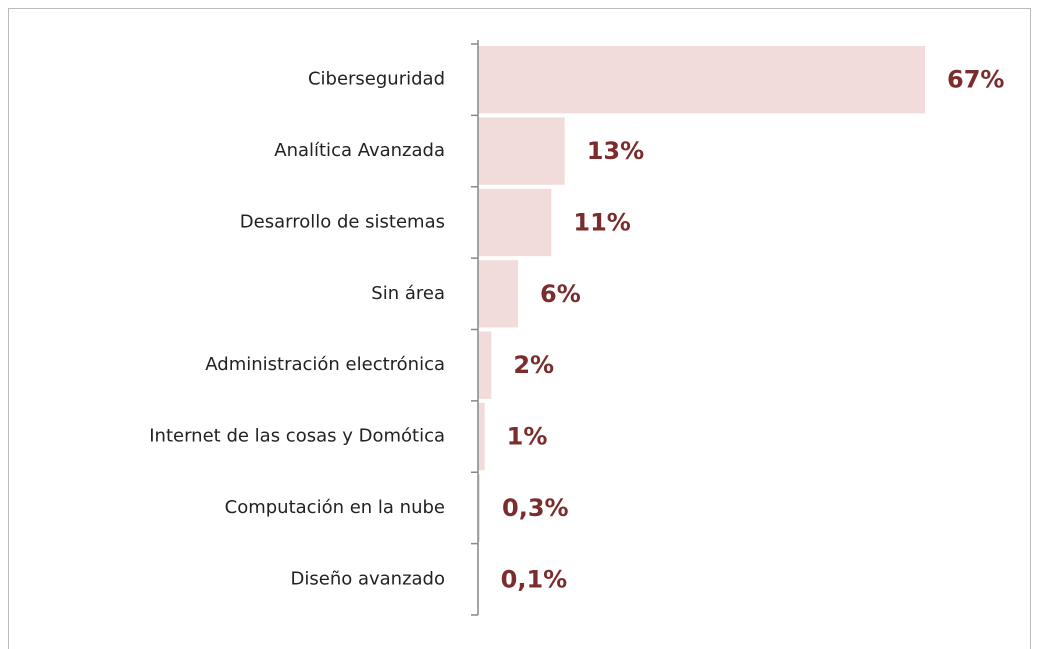 Image resolution: width=1037 pixels, height=649 pixels. I want to click on value-label: 13%, so click(615, 151).